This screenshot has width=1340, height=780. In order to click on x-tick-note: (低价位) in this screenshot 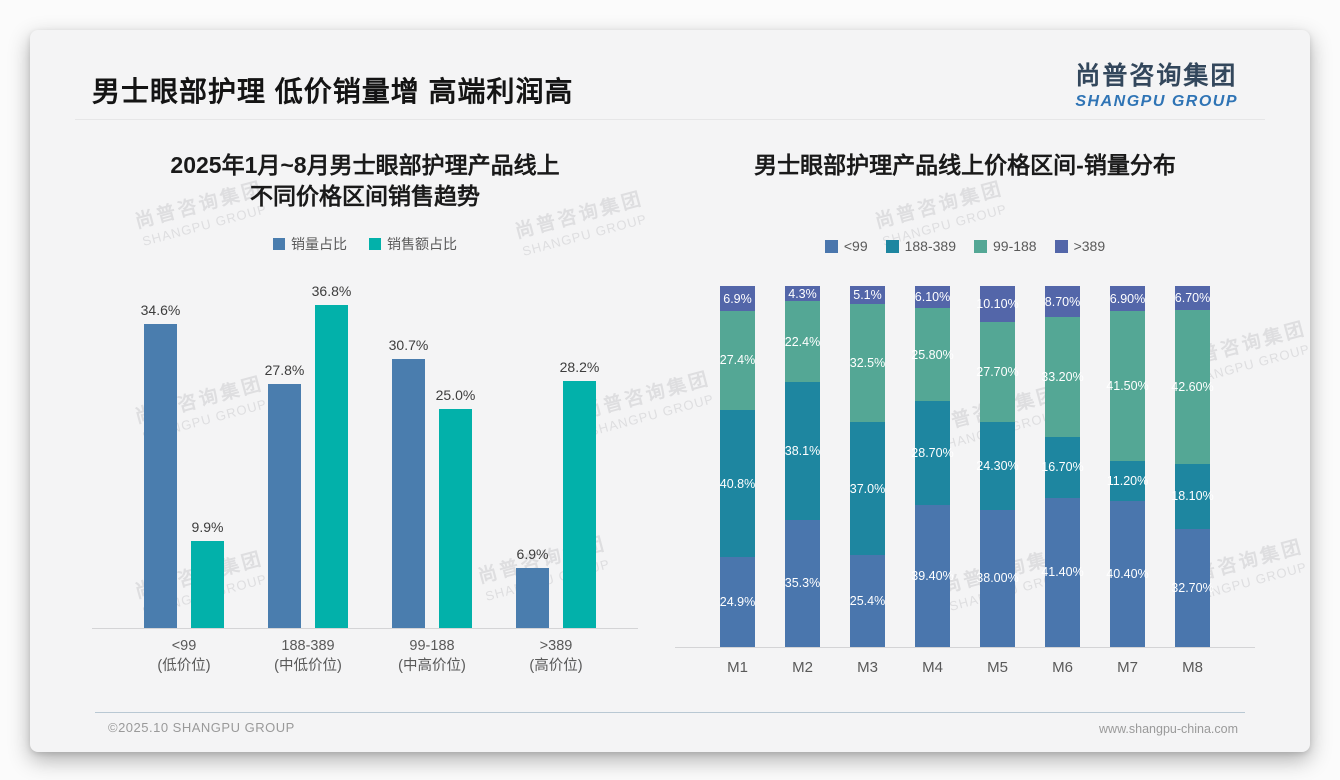, I will do `click(184, 665)`.